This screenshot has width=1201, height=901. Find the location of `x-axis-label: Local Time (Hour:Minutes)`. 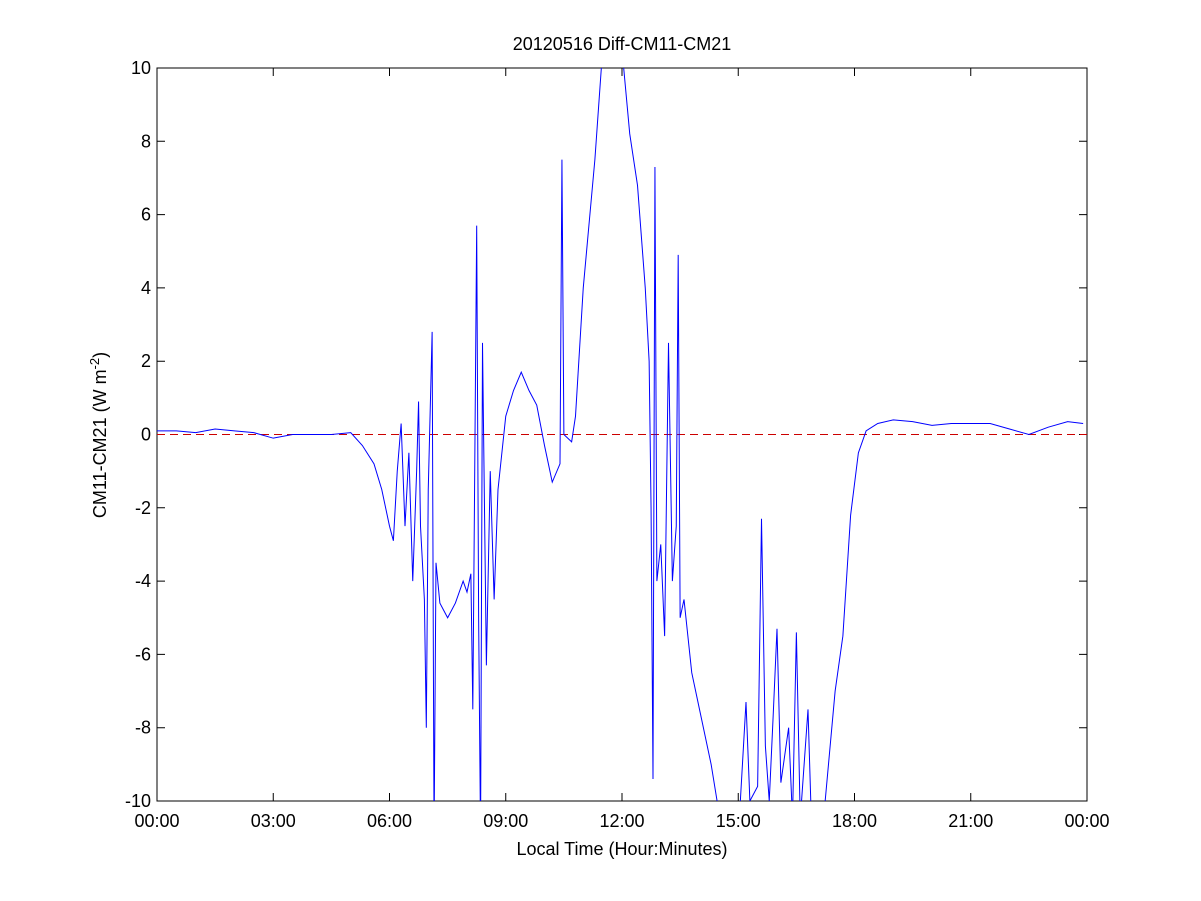

x-axis-label: Local Time (Hour:Minutes) is located at coordinates (621, 849).